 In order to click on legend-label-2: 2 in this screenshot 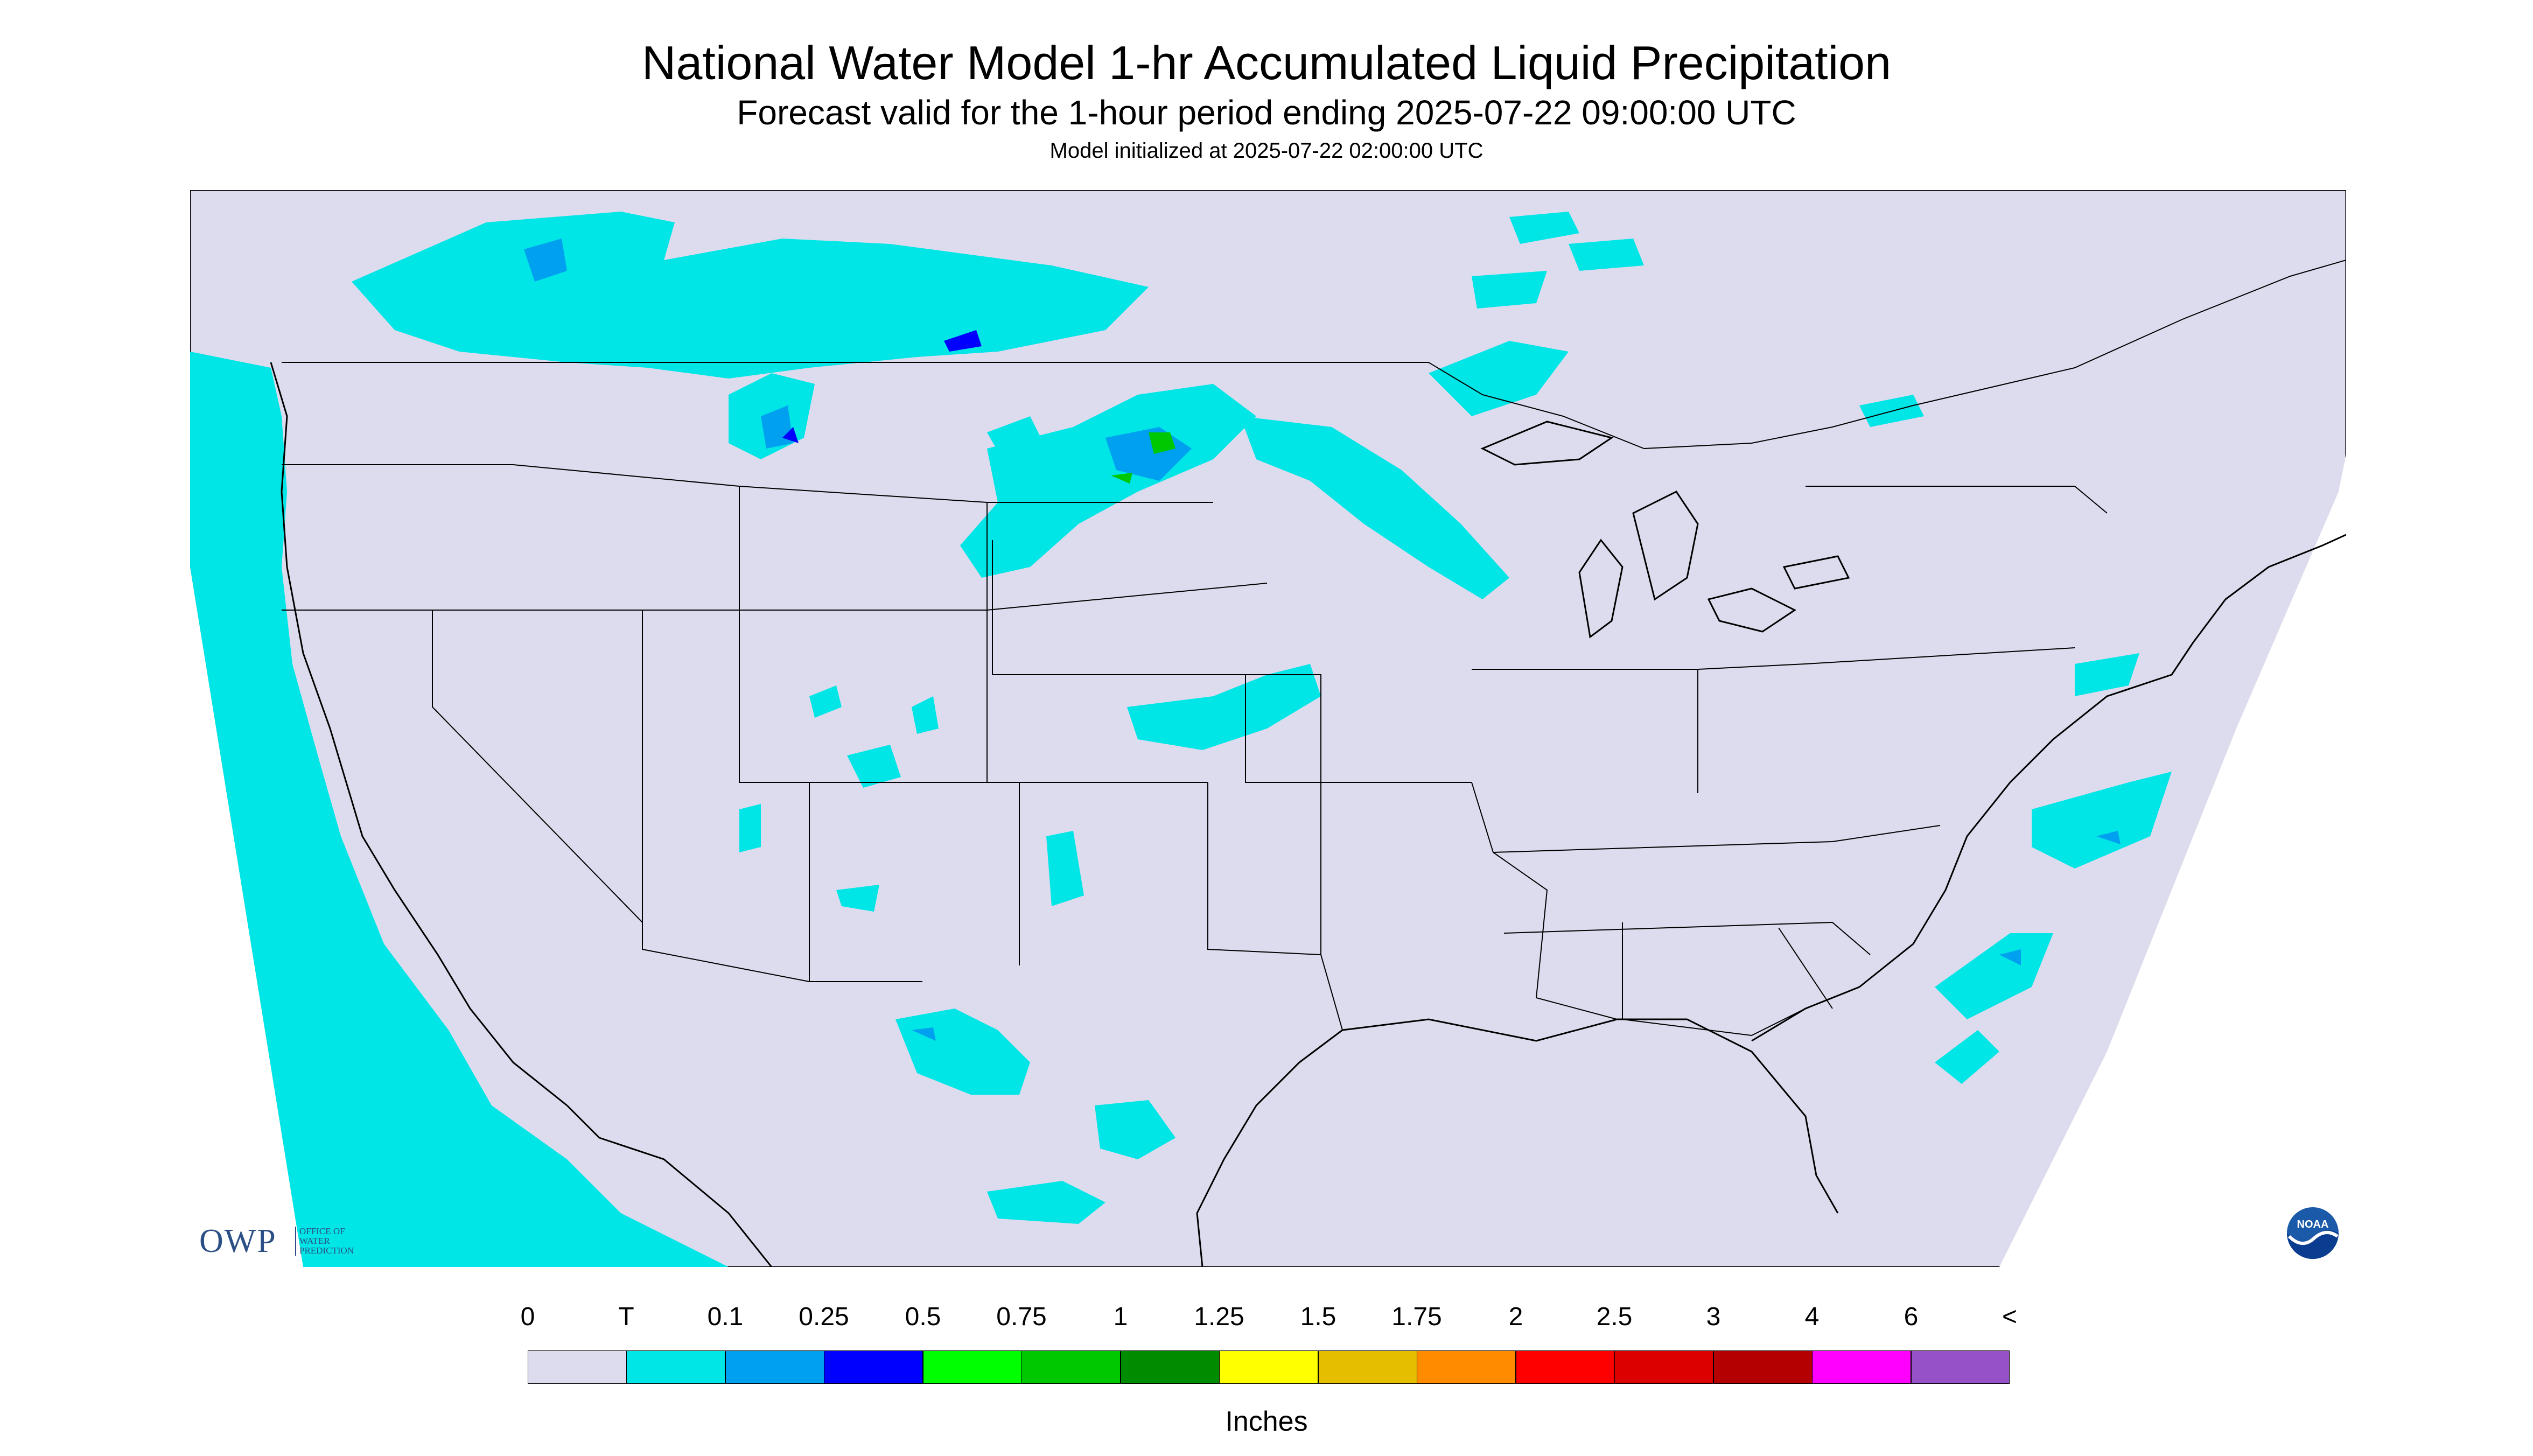, I will do `click(1516, 1317)`.